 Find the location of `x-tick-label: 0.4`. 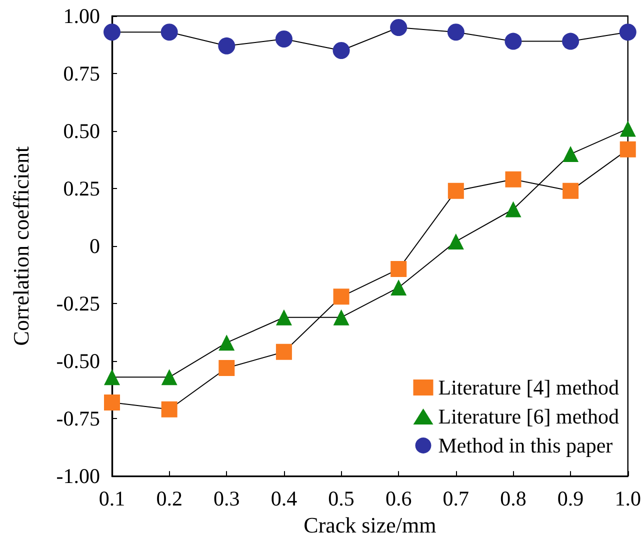

x-tick-label: 0.4 is located at coordinates (284, 498).